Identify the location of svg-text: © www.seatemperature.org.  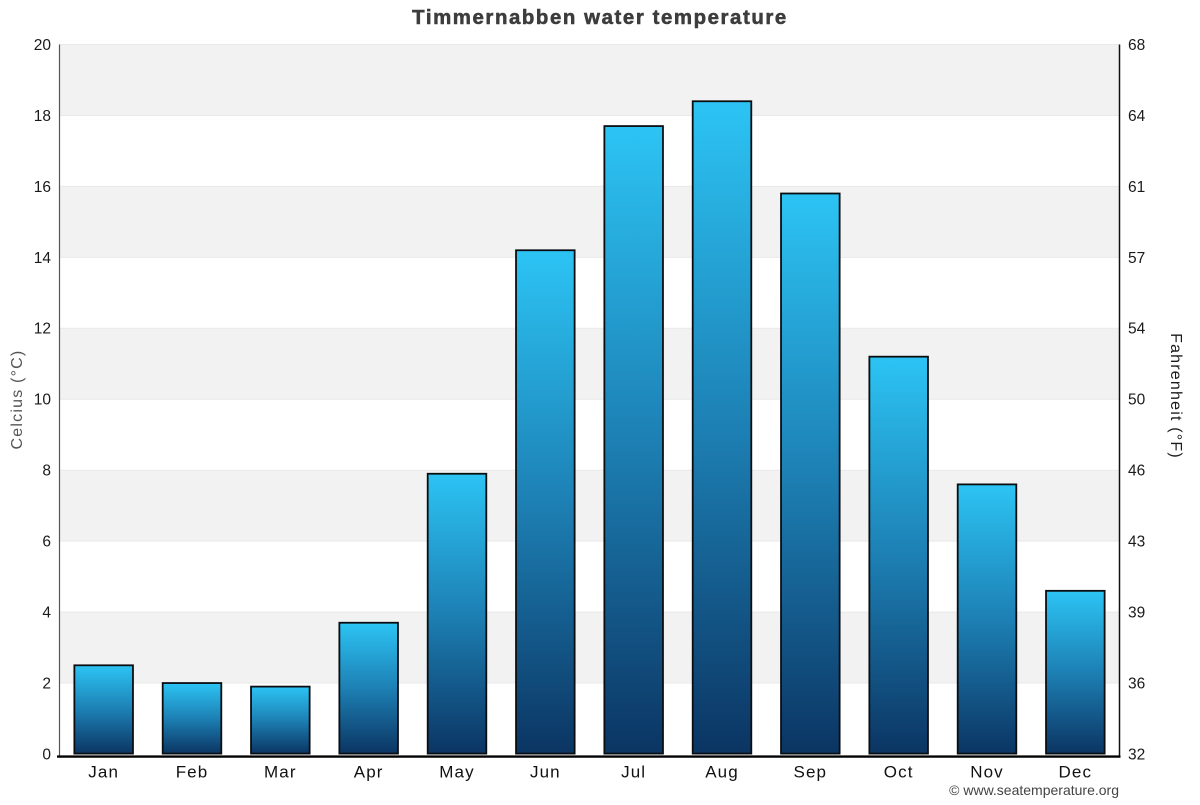
(1034, 790).